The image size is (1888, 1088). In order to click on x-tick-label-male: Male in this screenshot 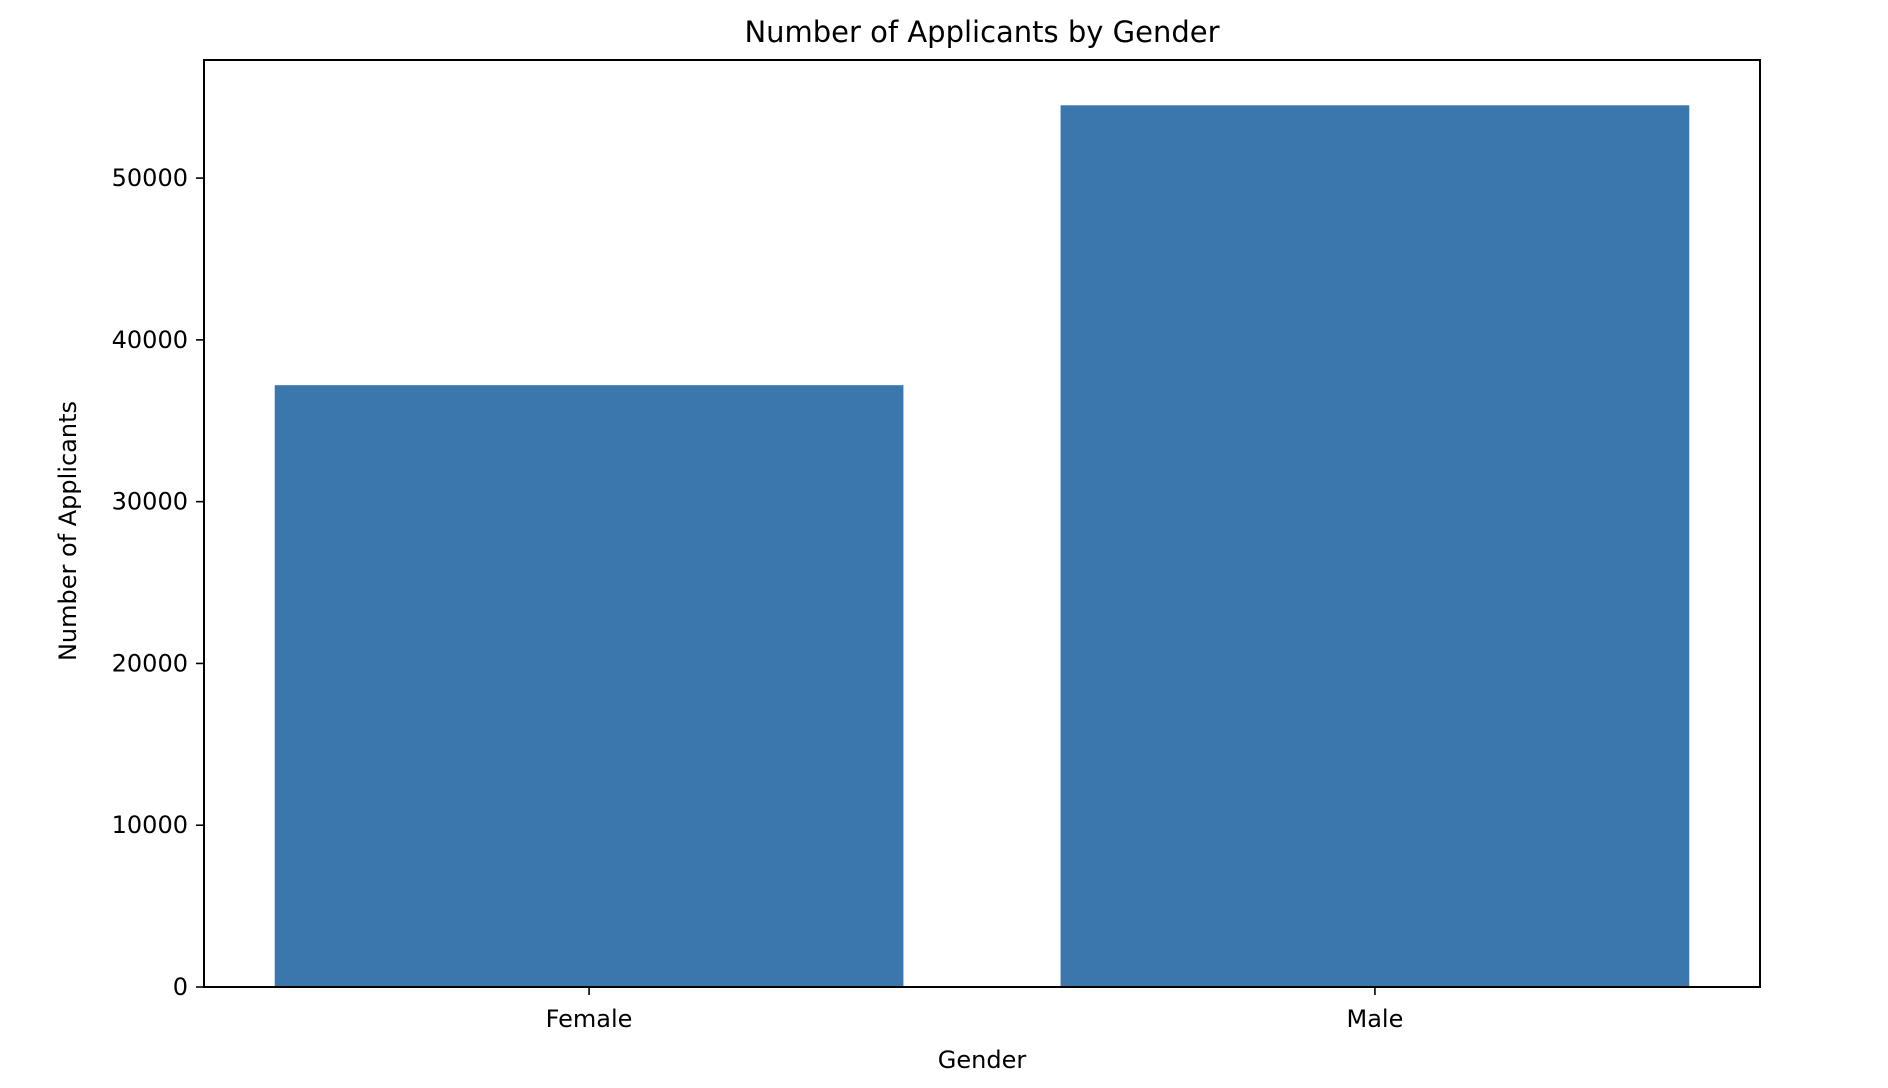, I will do `click(1374, 1019)`.